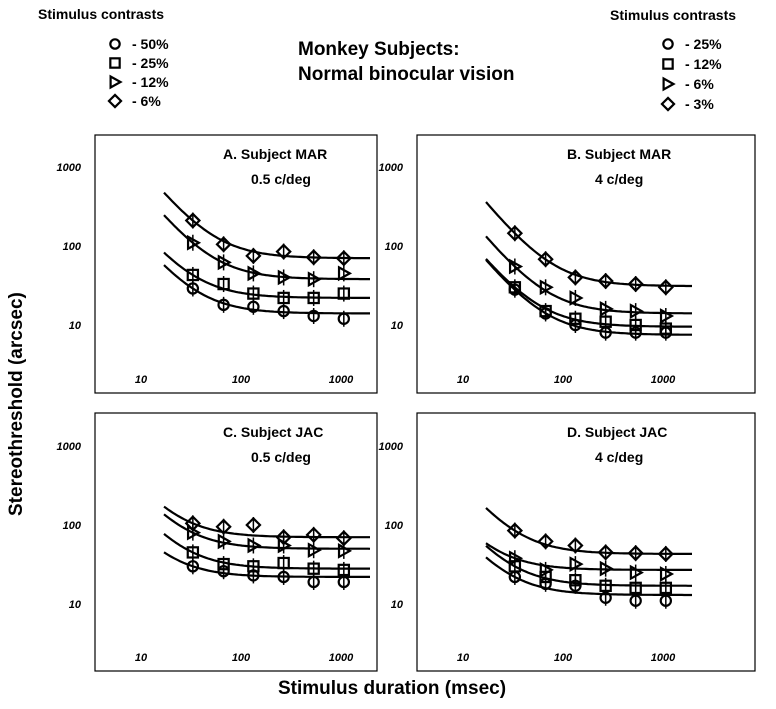  Describe the element at coordinates (406, 74) in the screenshot. I see `figure-title-line2: Normal binocular vision` at that location.